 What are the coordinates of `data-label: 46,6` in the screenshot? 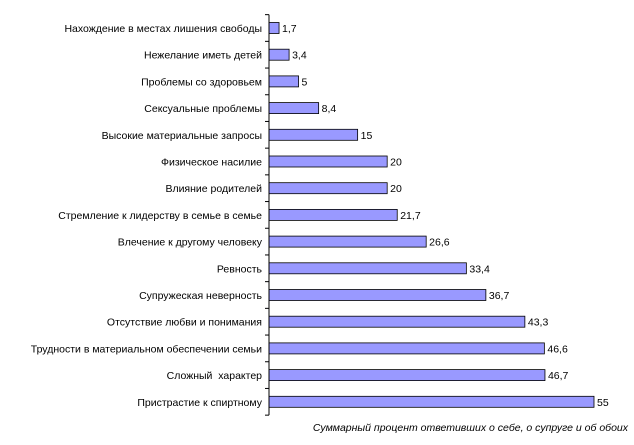 It's located at (557, 349).